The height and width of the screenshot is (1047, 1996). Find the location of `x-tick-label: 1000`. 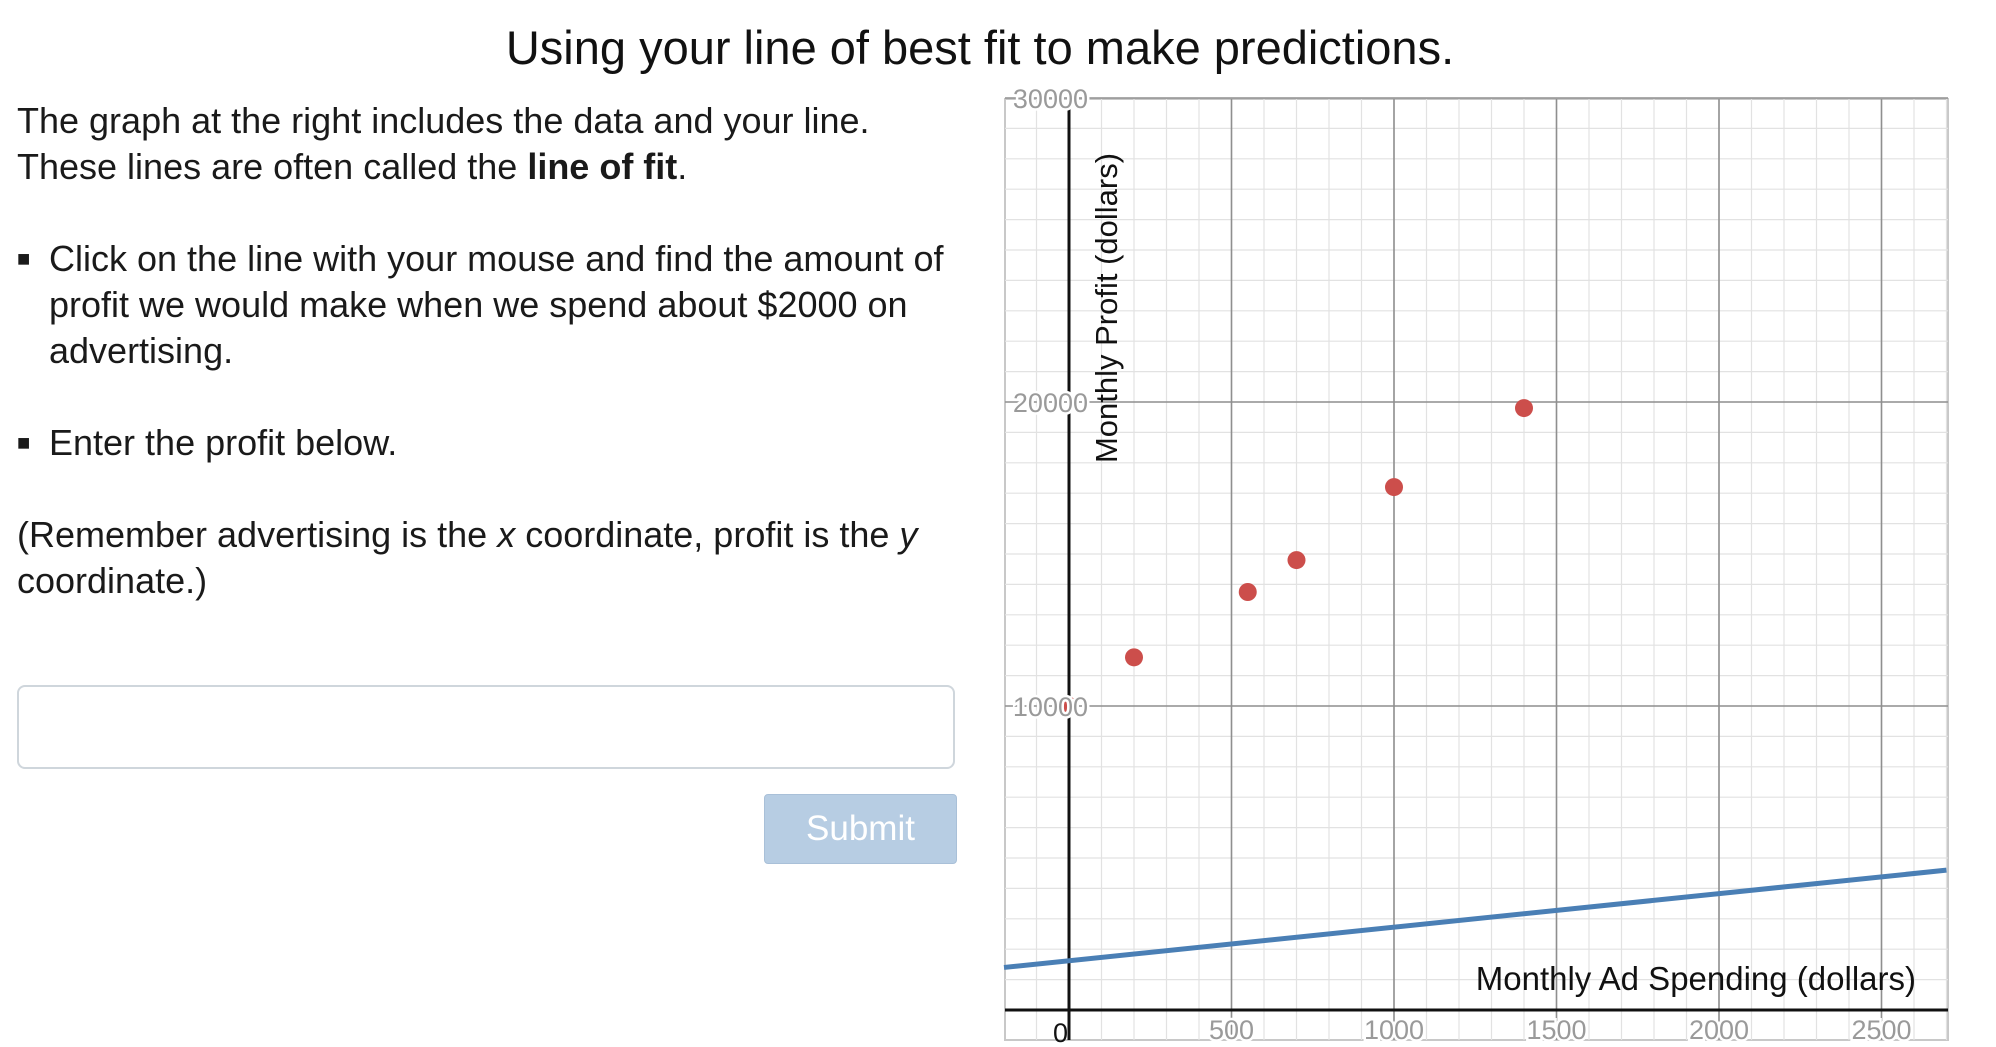

x-tick-label: 1000 is located at coordinates (1394, 1030).